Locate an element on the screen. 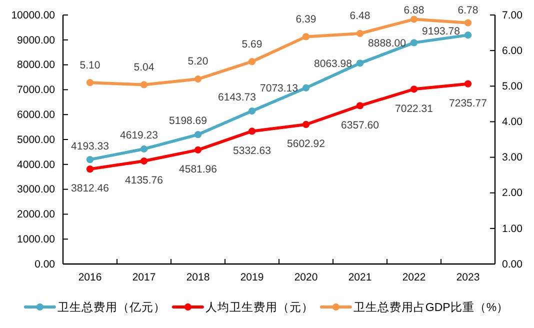 This screenshot has height=328, width=534. x-tick-label: 2019 is located at coordinates (252, 277).